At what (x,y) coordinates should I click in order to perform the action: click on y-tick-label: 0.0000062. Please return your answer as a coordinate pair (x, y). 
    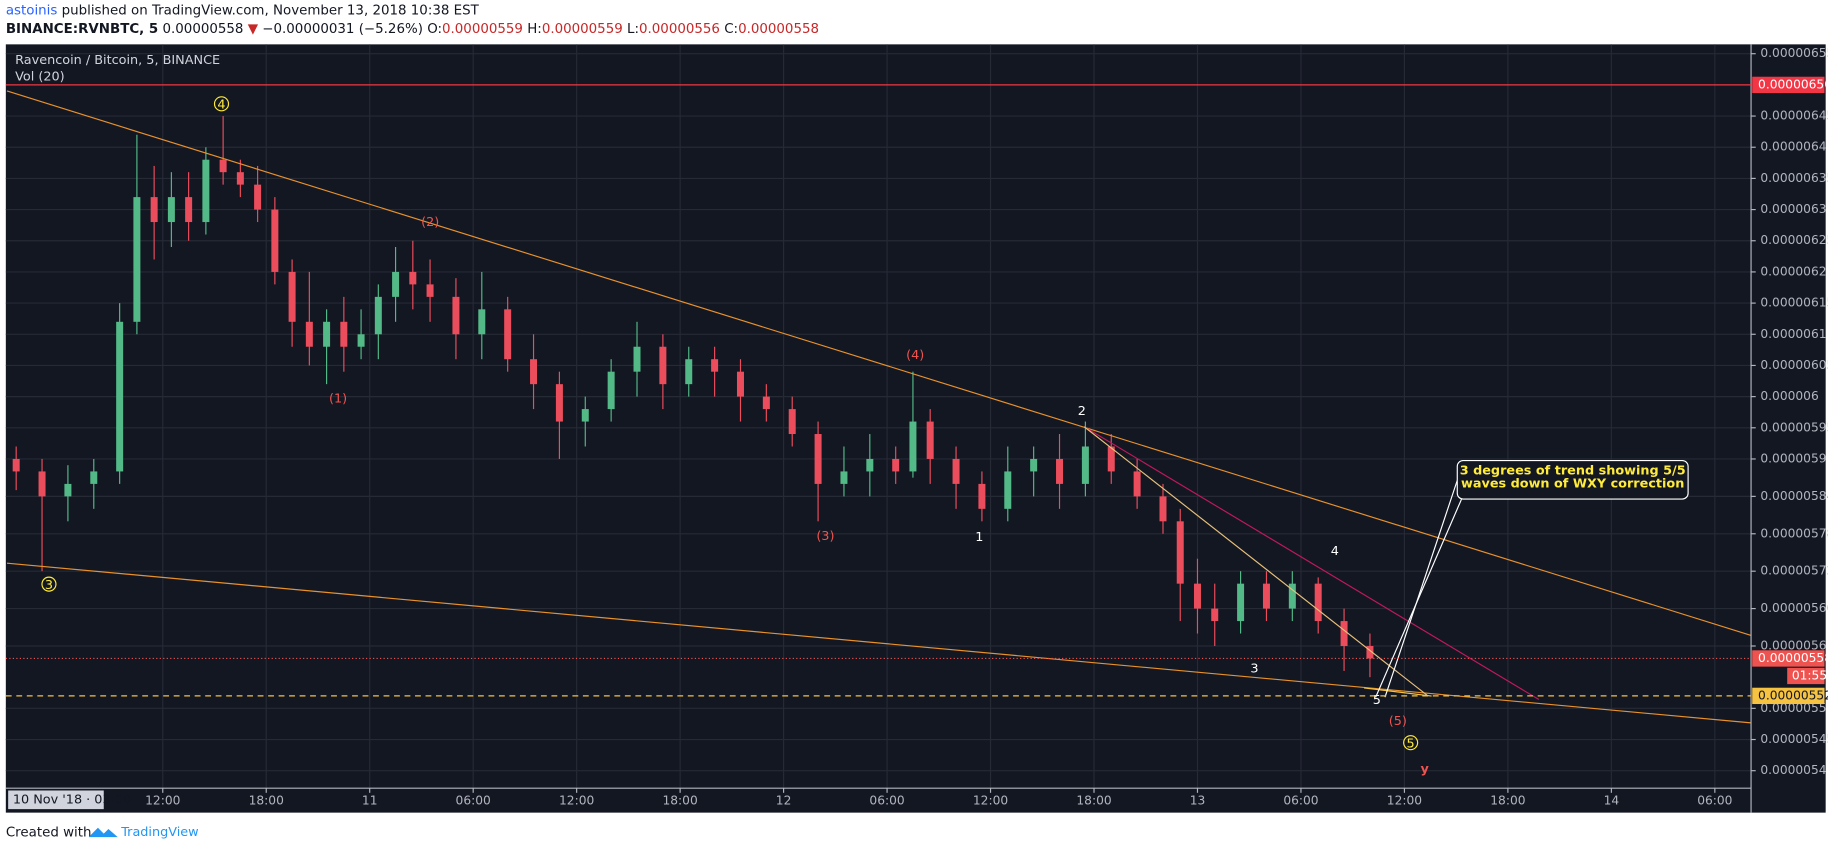
    Looking at the image, I should click on (1793, 271).